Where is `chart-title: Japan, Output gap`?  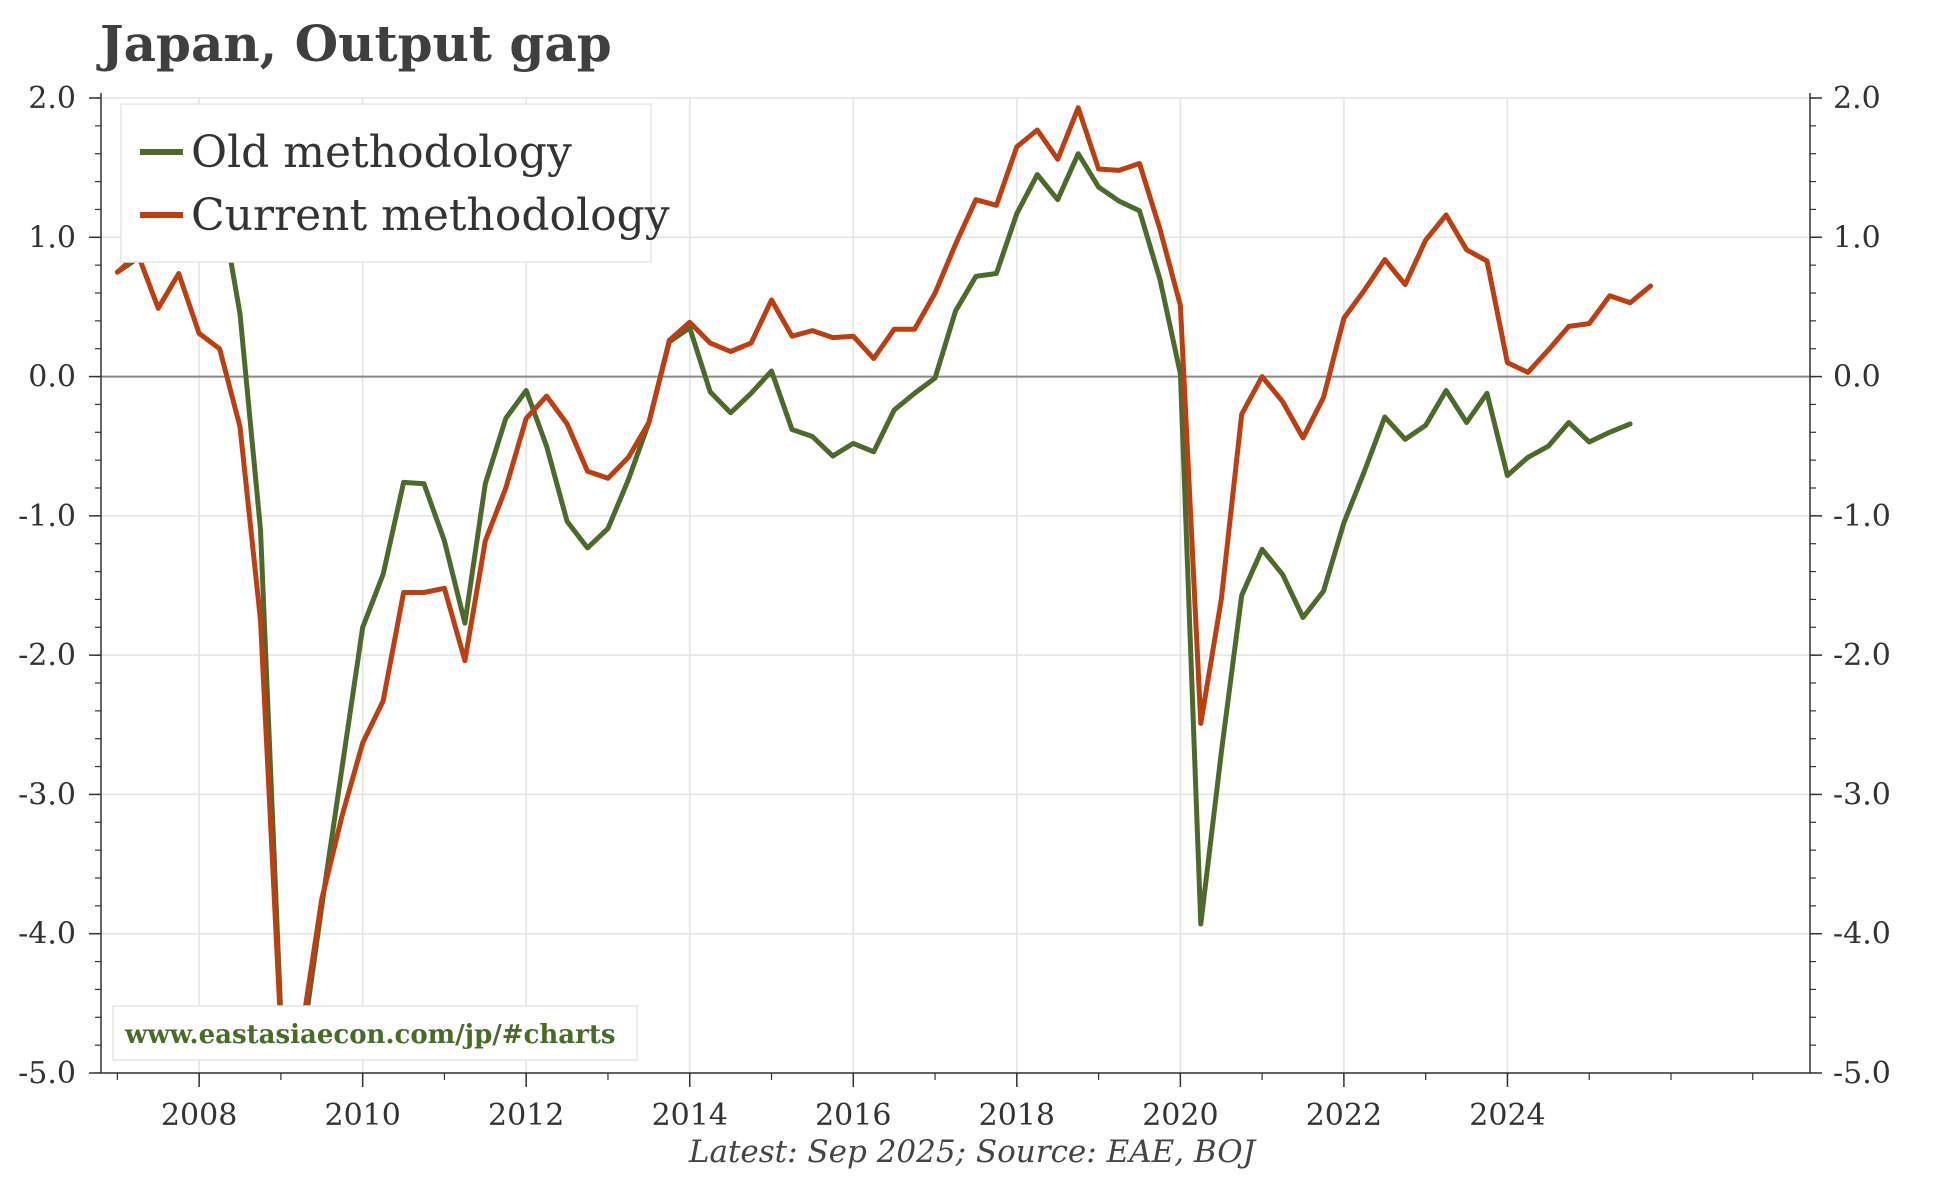 chart-title: Japan, Output gap is located at coordinates (356, 43).